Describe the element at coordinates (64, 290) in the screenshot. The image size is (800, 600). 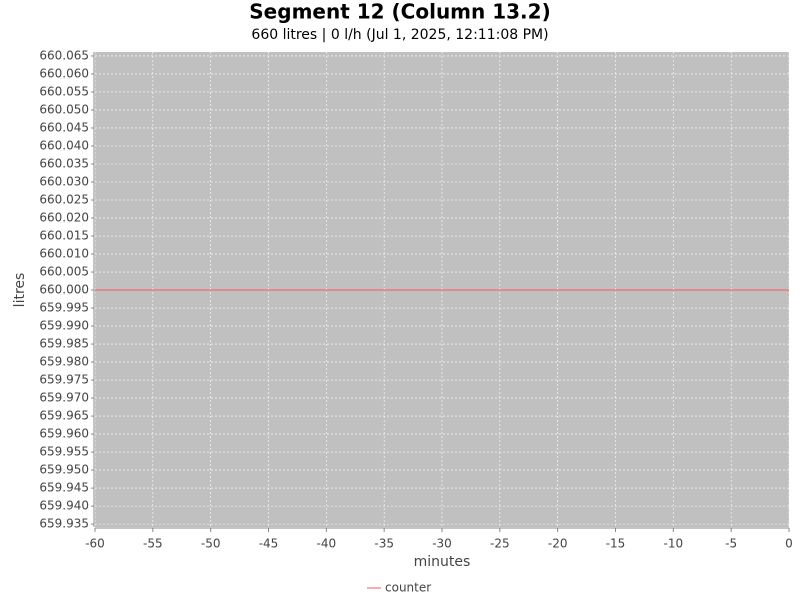
I see `y-tick-label: 660.000` at that location.